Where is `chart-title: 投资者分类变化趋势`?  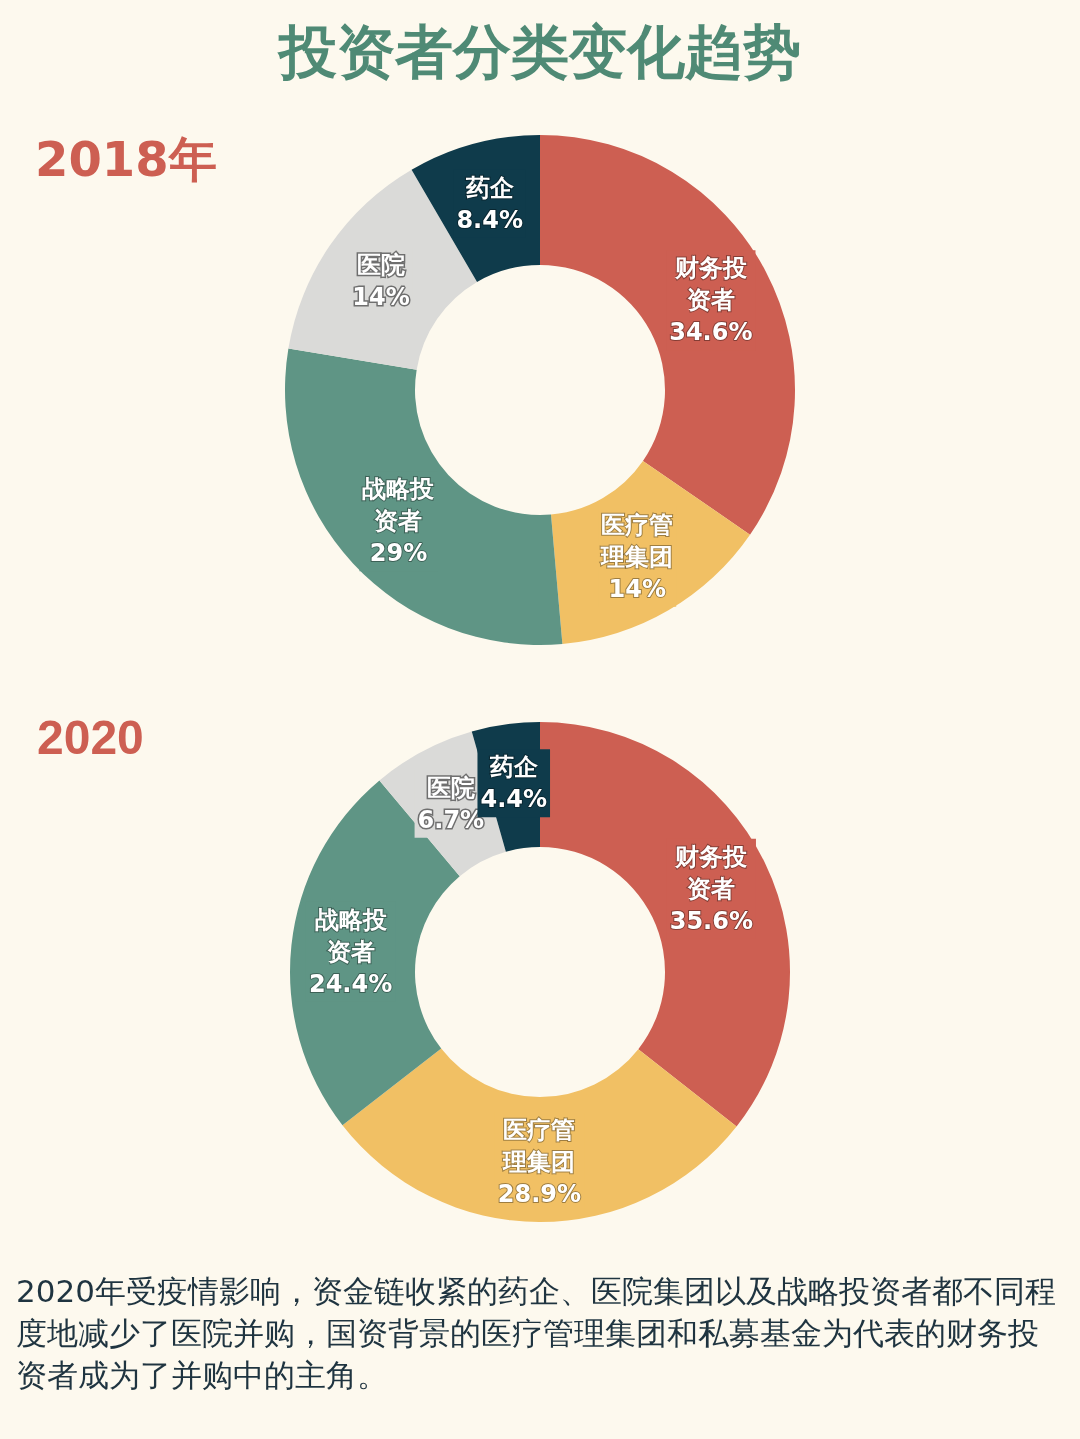
chart-title: 投资者分类变化趋势 is located at coordinates (539, 52).